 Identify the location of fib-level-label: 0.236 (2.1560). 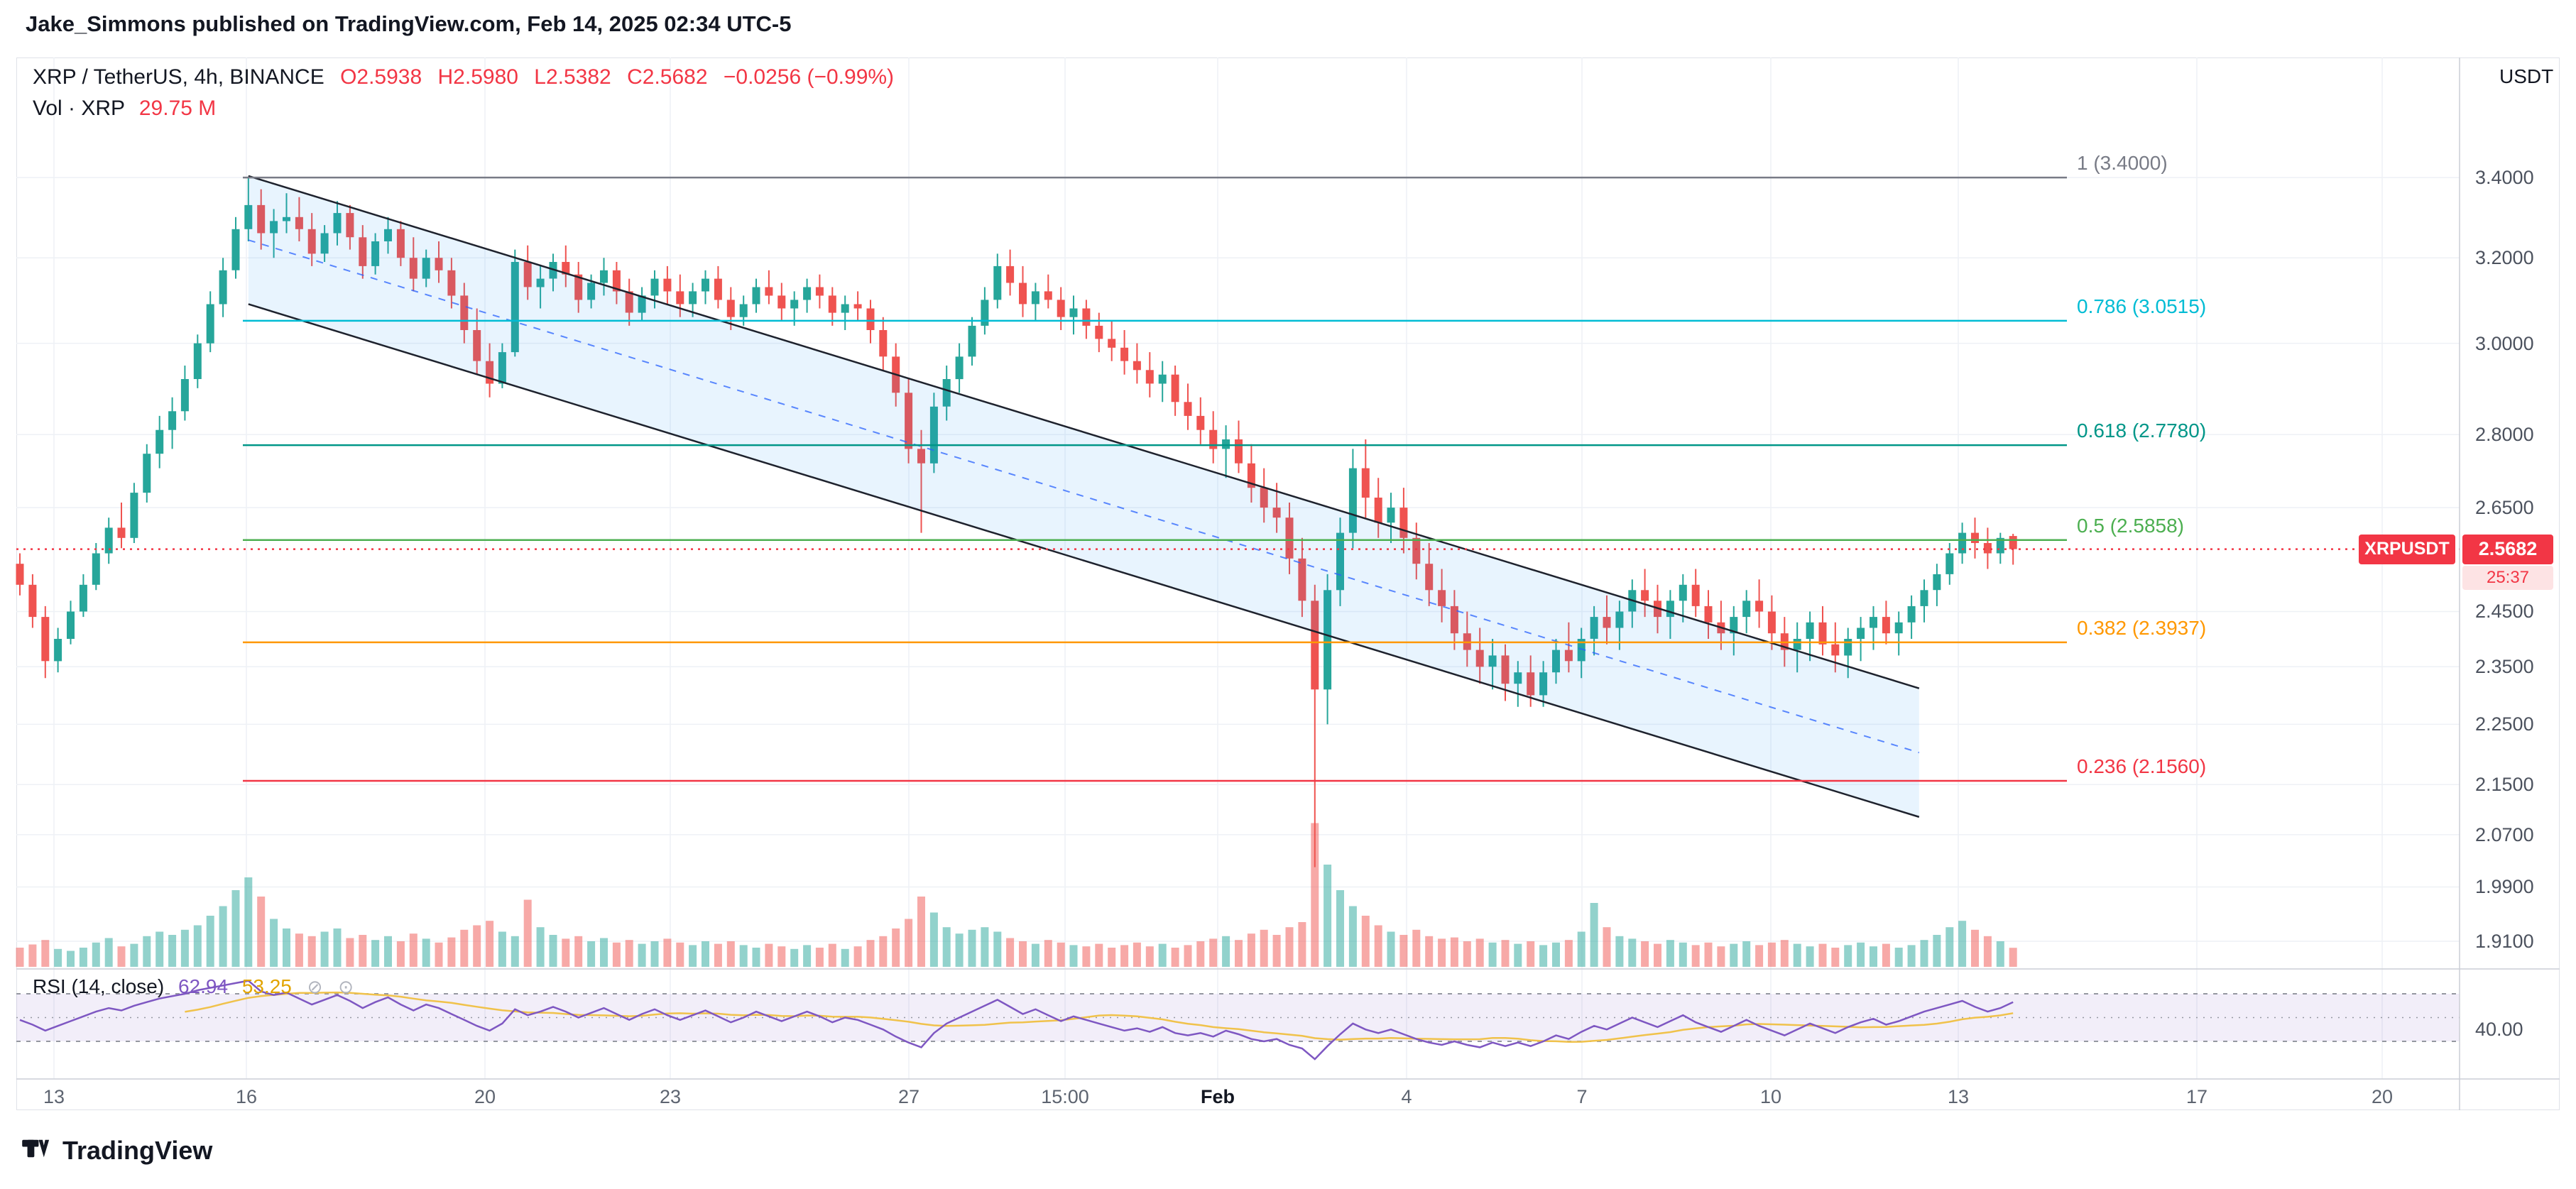
(2142, 766).